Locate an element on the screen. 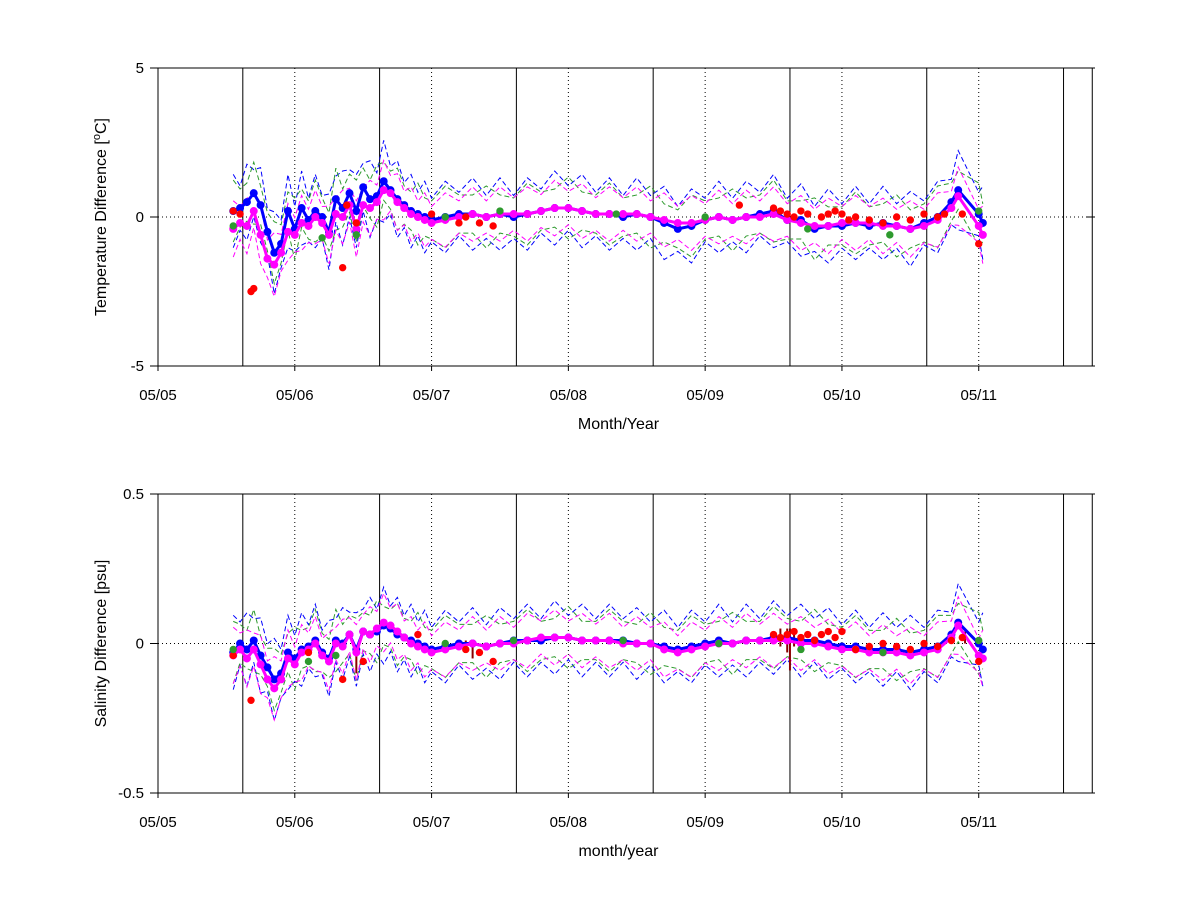 This screenshot has height=900, width=1200. x-axis-label: month/year is located at coordinates (618, 851).